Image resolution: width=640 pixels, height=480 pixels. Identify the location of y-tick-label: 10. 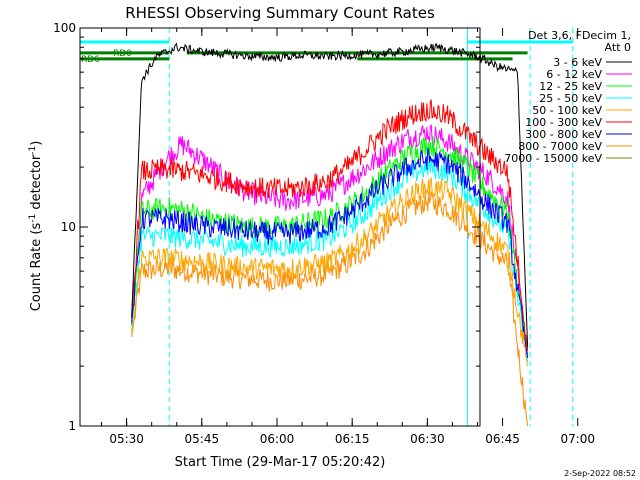
(68, 227).